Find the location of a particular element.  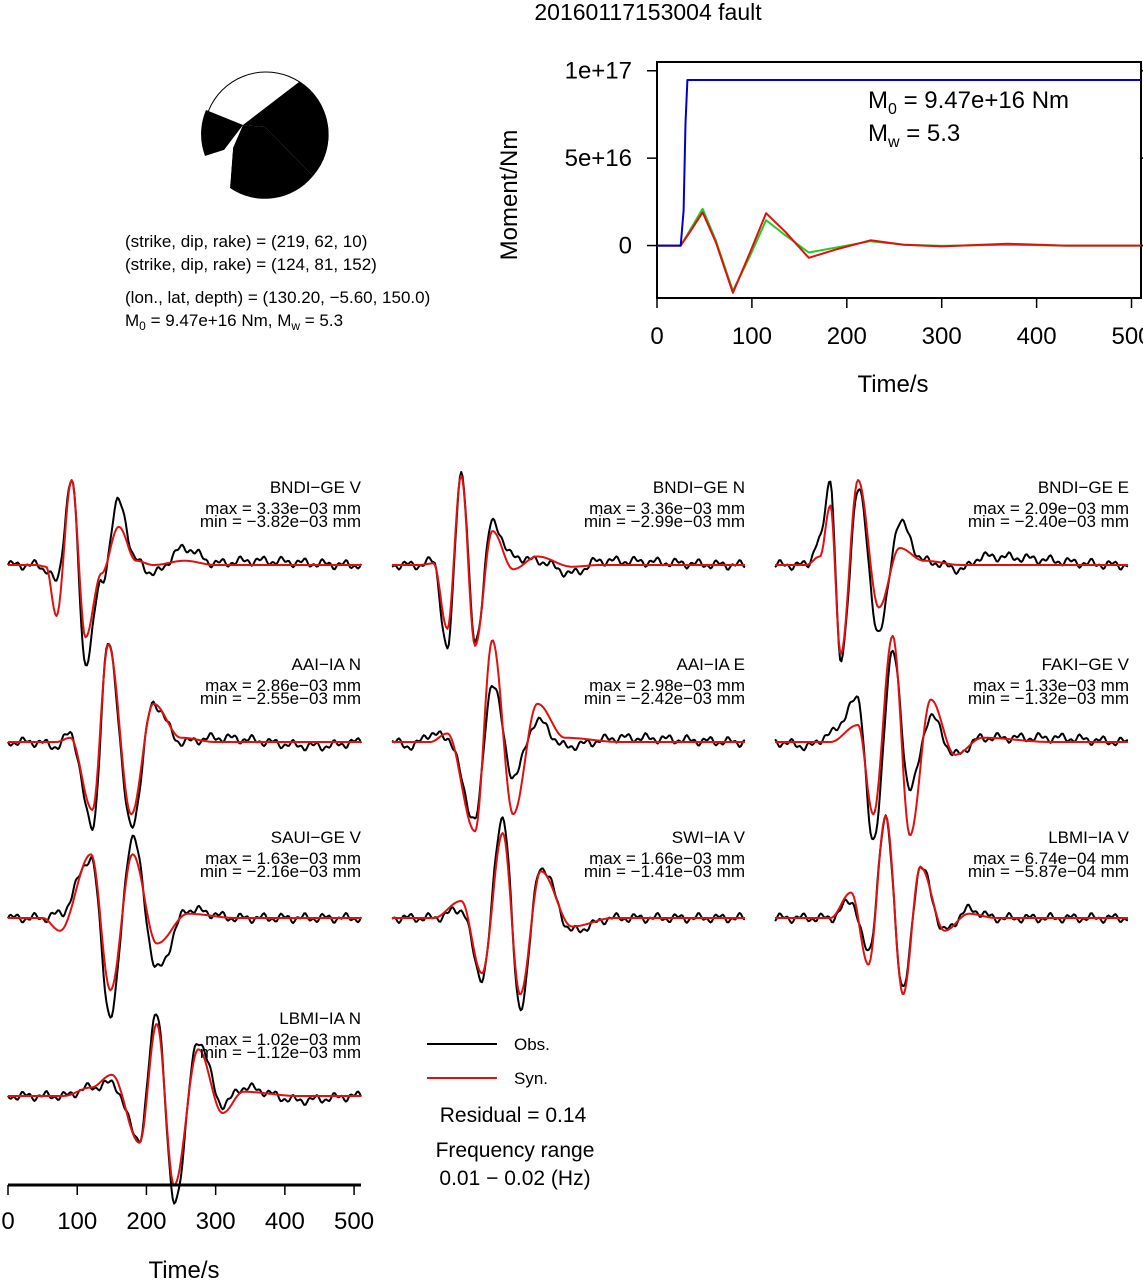

max-amplitude: max = 3.36e−03 mm is located at coordinates (667, 508).